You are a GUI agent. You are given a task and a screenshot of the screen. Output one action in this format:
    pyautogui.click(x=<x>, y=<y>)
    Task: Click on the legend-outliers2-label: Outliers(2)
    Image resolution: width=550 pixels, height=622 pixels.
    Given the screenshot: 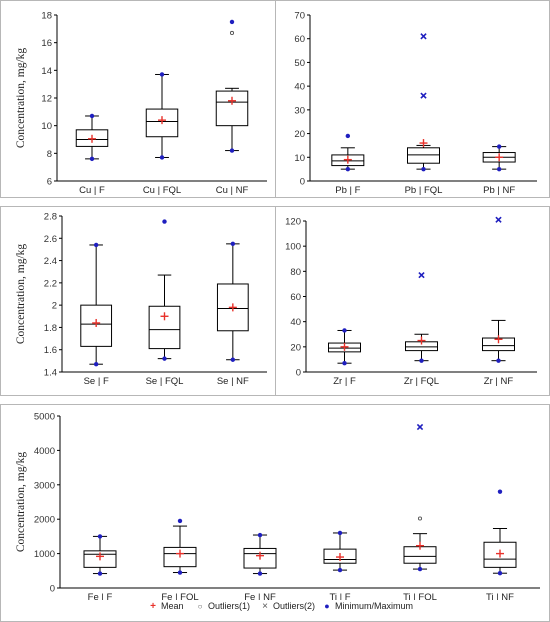 What is the action you would take?
    pyautogui.click(x=294, y=606)
    